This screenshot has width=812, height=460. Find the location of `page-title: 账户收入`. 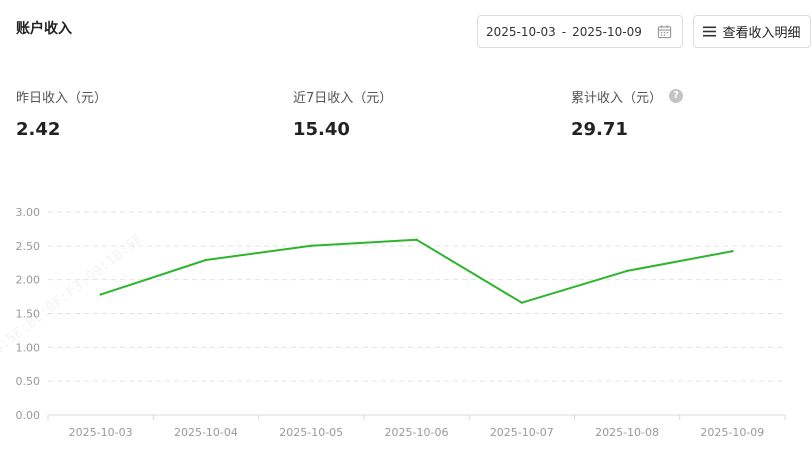

page-title: 账户收入 is located at coordinates (44, 29).